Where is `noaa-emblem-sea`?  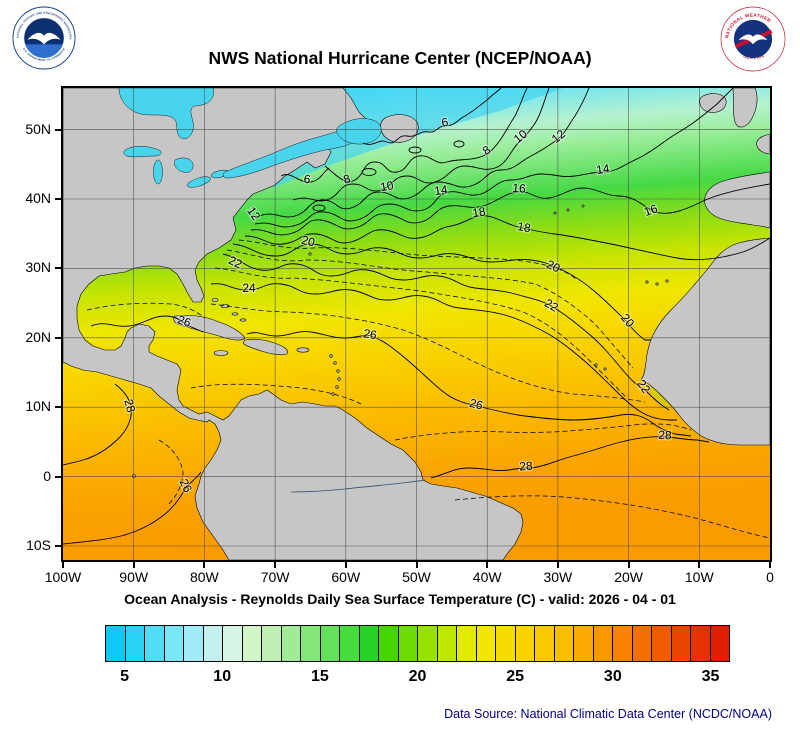
noaa-emblem-sea is located at coordinates (44, 51).